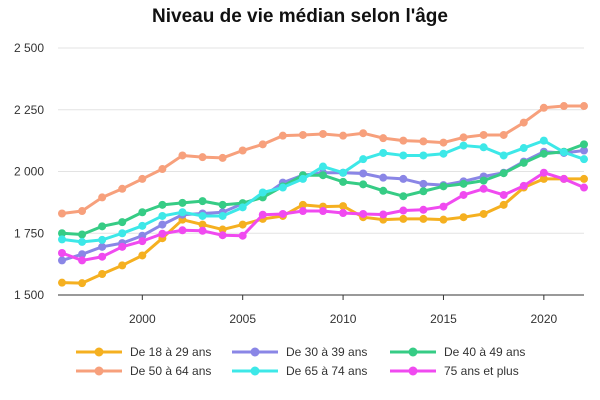 Image resolution: width=600 pixels, height=400 pixels. I want to click on legend-label: De 40 à 49 ans, so click(484, 352).